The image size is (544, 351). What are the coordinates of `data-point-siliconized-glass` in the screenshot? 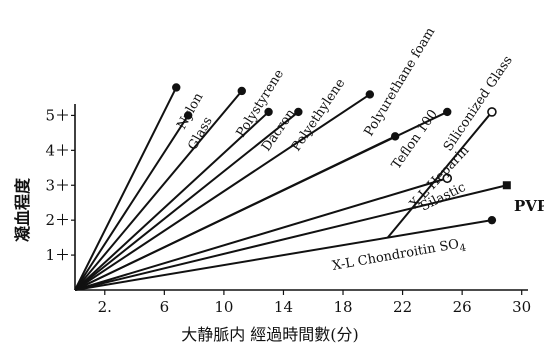 It's located at (447, 112).